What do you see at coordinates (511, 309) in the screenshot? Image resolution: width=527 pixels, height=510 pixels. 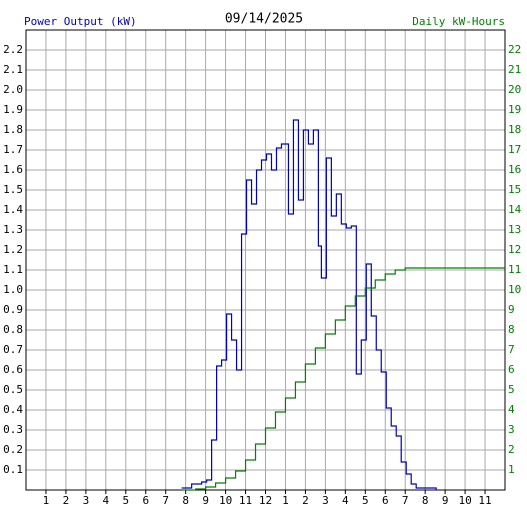 I see `y2-tick-label: 9` at bounding box center [511, 309].